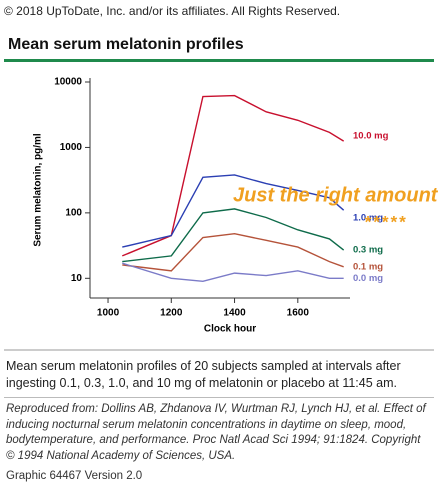 Image resolution: width=438 pixels, height=500 pixels. What do you see at coordinates (371, 136) in the screenshot?
I see `series-label: 10.0 mg` at bounding box center [371, 136].